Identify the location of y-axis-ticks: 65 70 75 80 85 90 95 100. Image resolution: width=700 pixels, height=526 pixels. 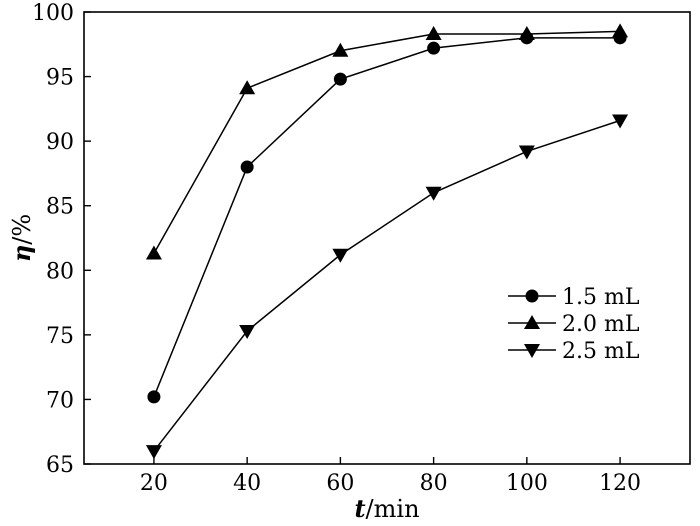
(61, 239).